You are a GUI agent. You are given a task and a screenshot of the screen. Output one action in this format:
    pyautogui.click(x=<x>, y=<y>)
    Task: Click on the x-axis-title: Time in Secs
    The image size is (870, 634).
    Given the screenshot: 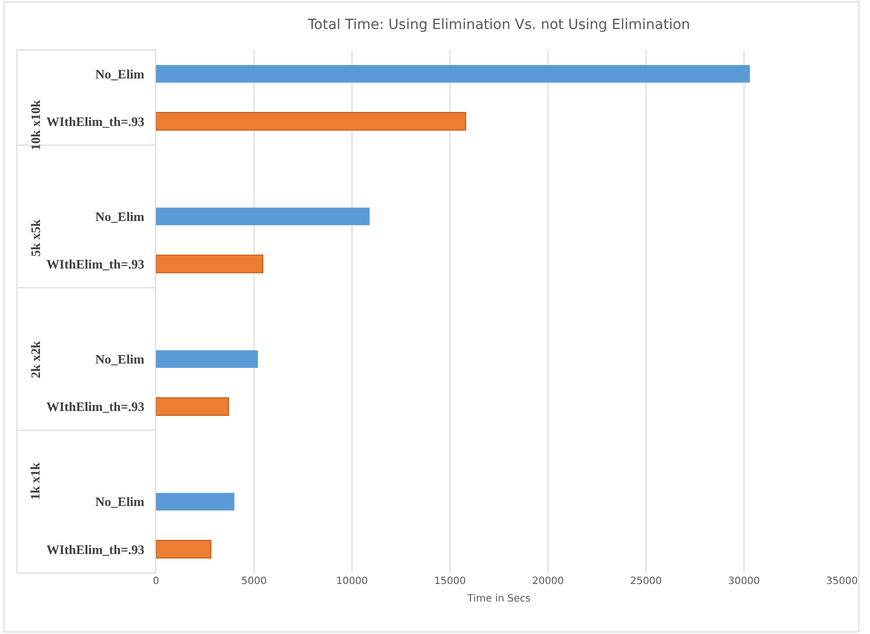 What is the action you would take?
    pyautogui.click(x=498, y=599)
    